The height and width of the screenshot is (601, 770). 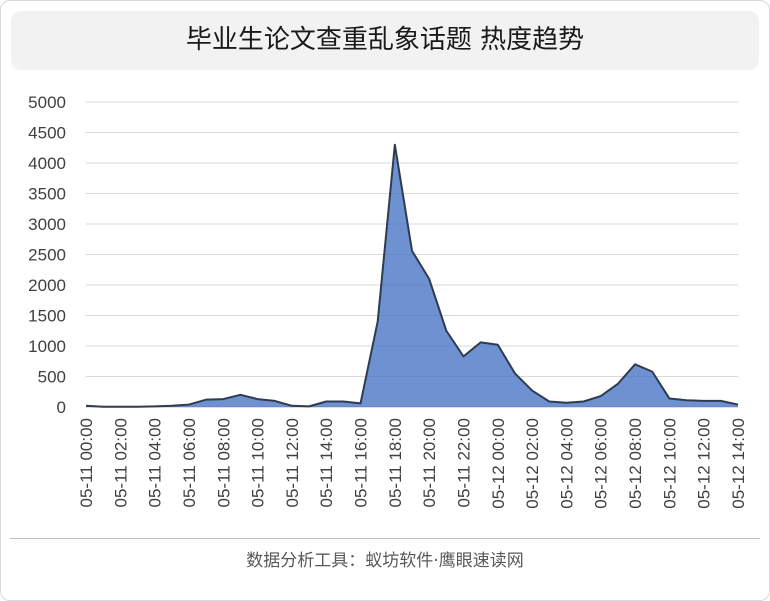 I want to click on chart-title: 毕业生论文查重乱象话题 热度趋势, so click(x=385, y=40).